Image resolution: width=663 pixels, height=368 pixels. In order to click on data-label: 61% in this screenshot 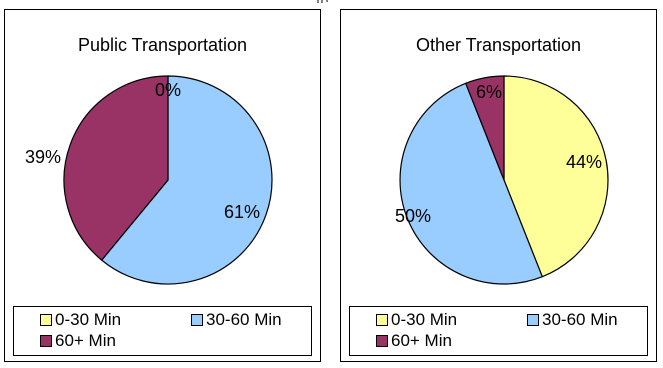, I will do `click(242, 212)`.